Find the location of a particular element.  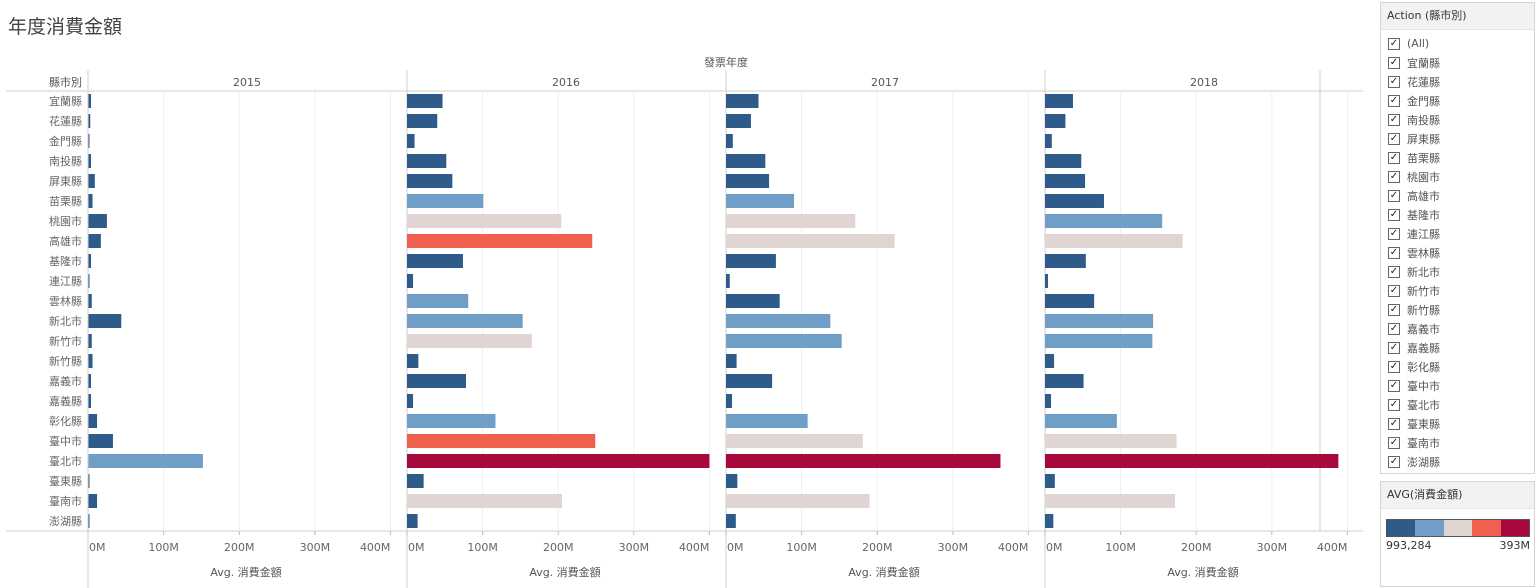

legend-color-swatch is located at coordinates (1401, 528).